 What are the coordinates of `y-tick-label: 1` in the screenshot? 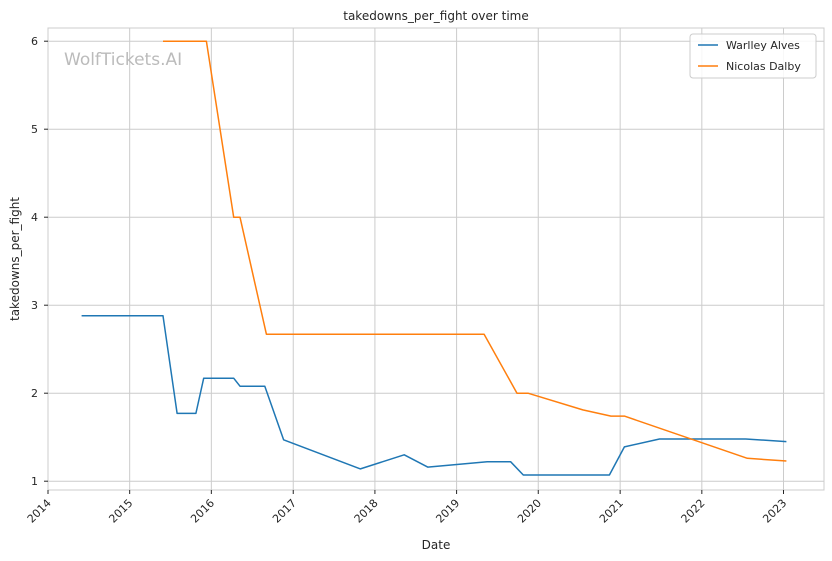 It's located at (34, 481).